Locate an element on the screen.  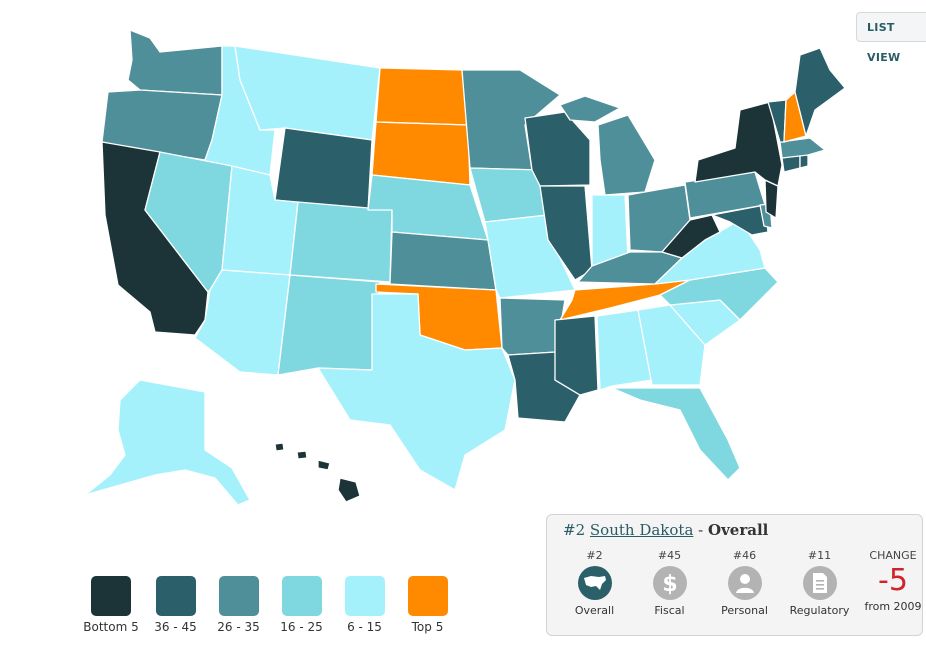
info-state-link: South Dakota is located at coordinates (641, 530).